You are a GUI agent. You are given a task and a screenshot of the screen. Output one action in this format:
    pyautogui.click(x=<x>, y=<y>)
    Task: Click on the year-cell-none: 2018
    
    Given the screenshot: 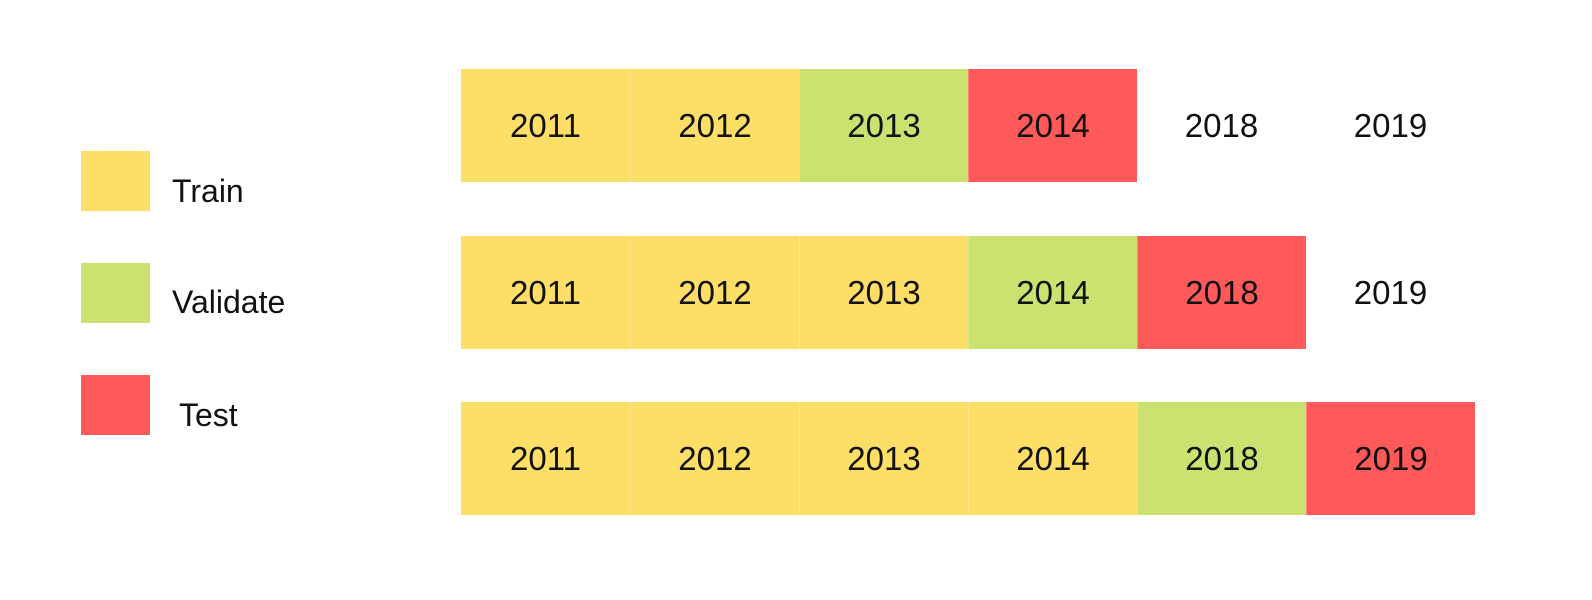 What is the action you would take?
    pyautogui.click(x=1221, y=125)
    